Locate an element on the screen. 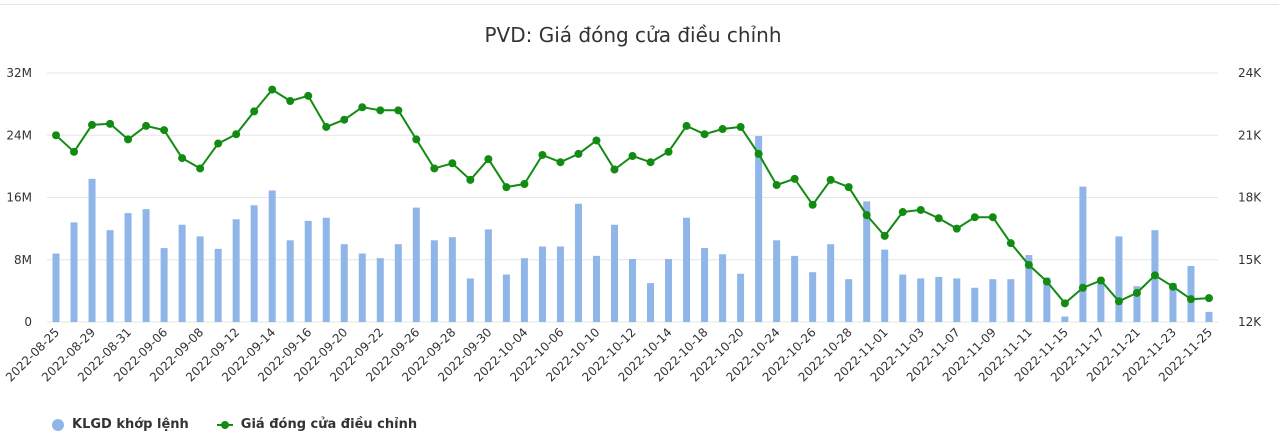 This screenshot has width=1279, height=444. right-tick-label: 21K is located at coordinates (1250, 135).